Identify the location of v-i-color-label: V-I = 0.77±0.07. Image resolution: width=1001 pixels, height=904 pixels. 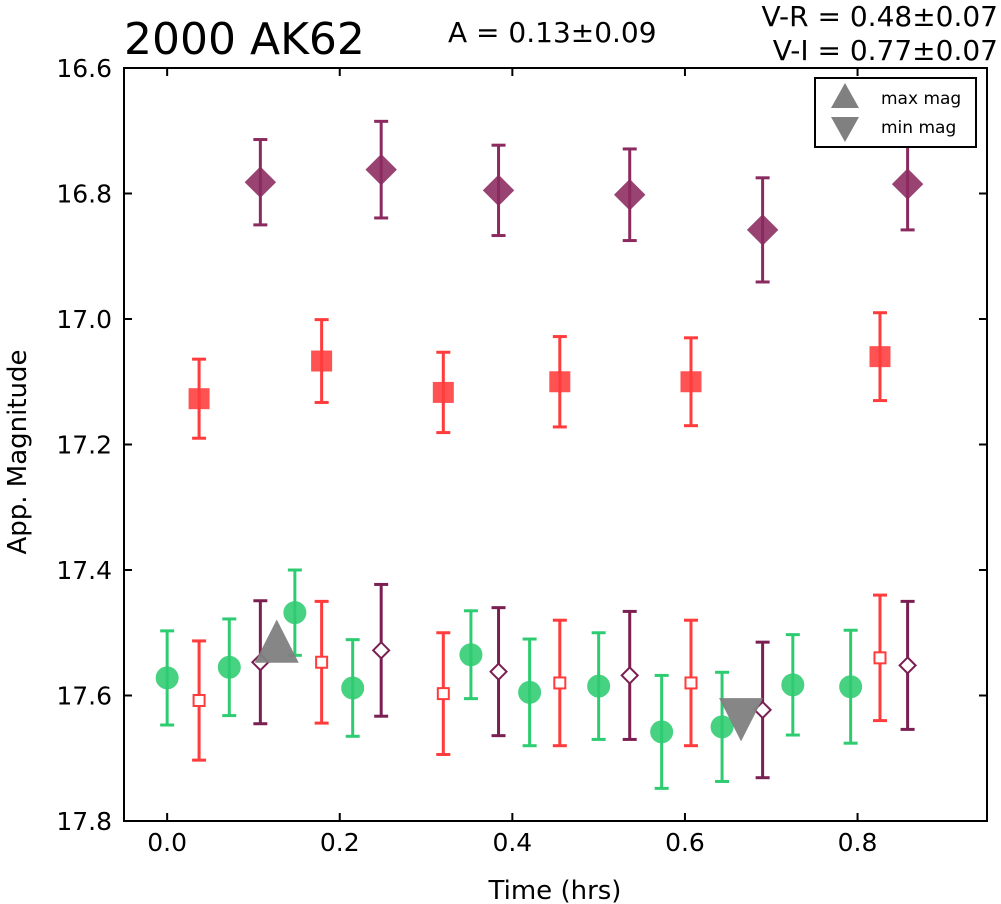
(885, 50).